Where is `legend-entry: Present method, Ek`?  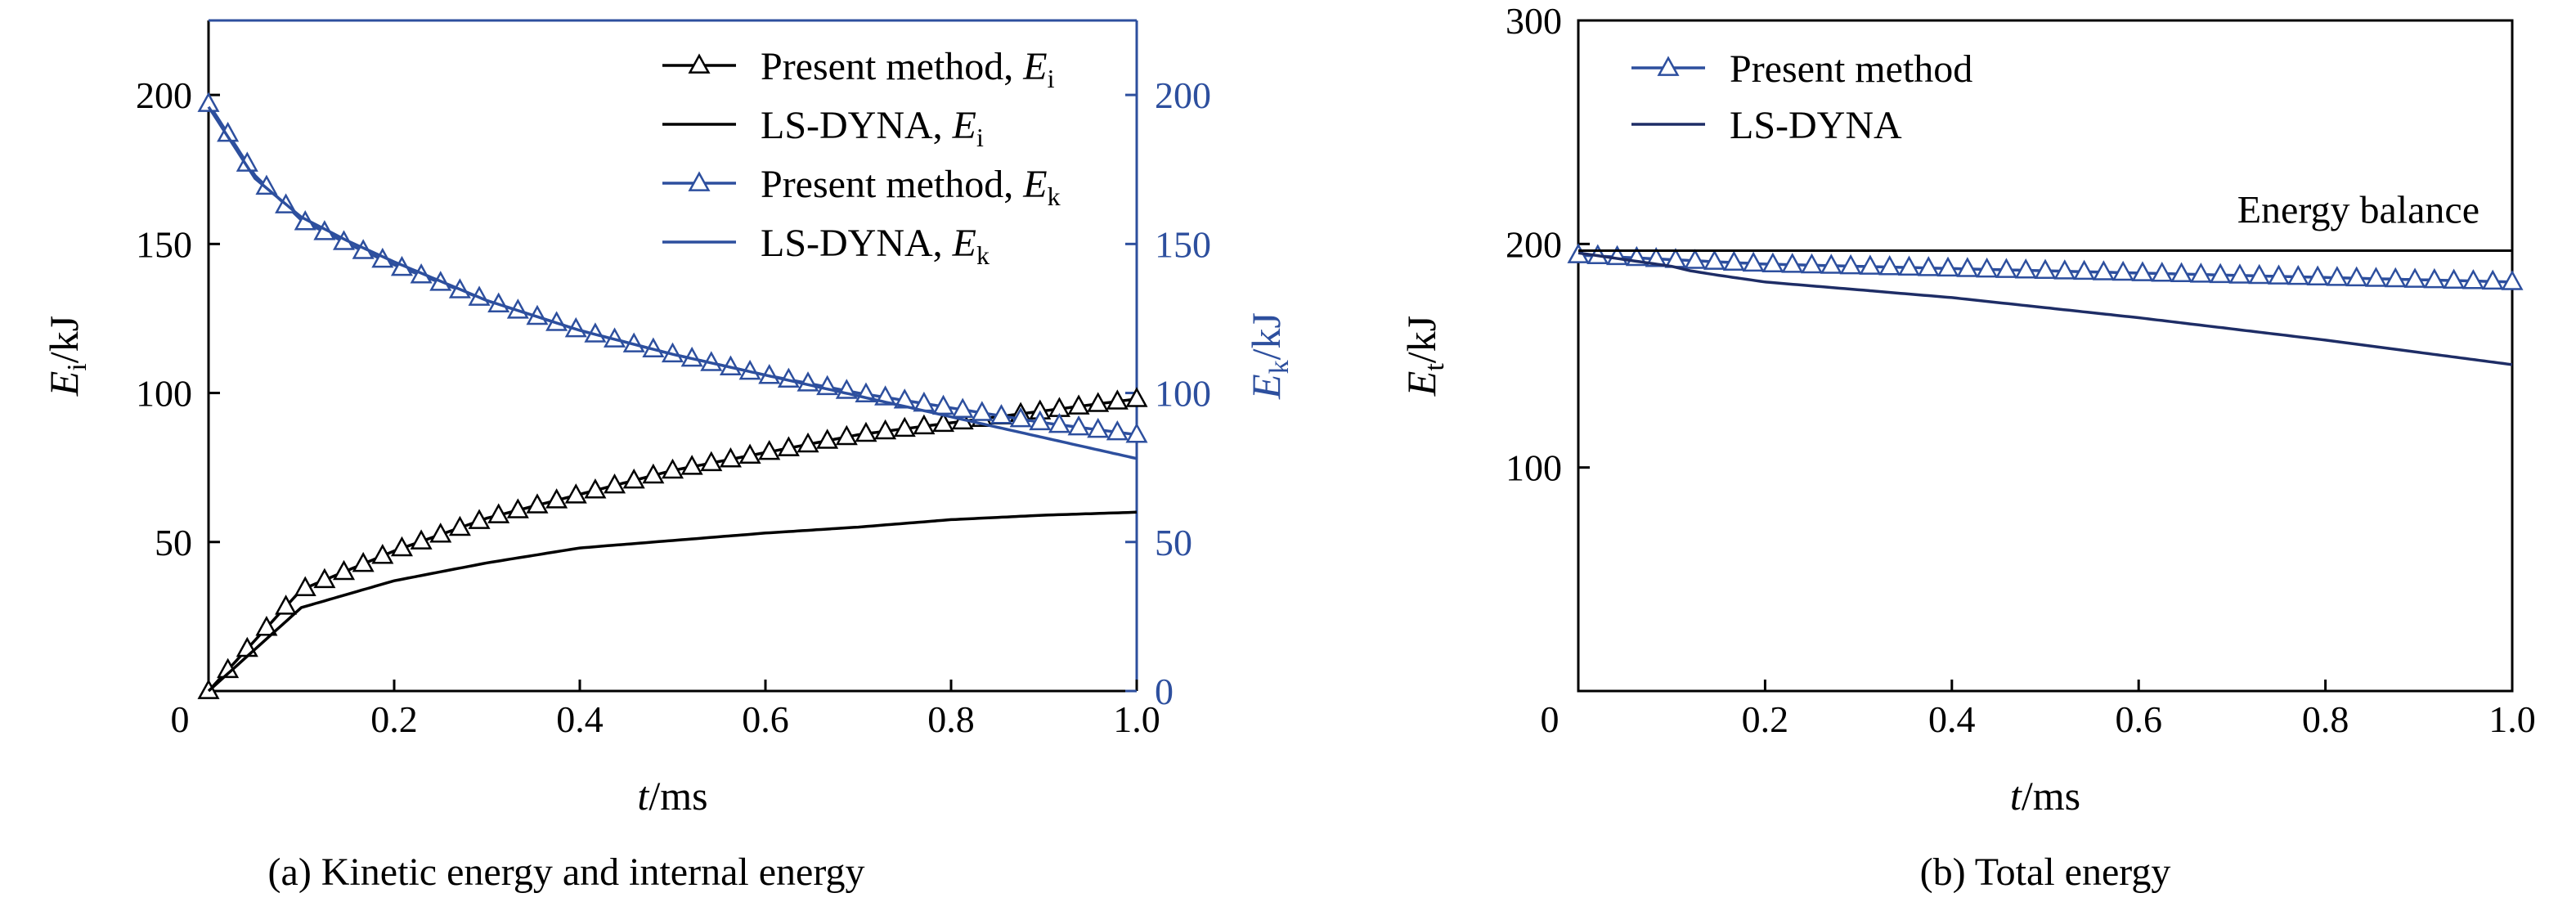 legend-entry: Present method, Ek is located at coordinates (862, 187).